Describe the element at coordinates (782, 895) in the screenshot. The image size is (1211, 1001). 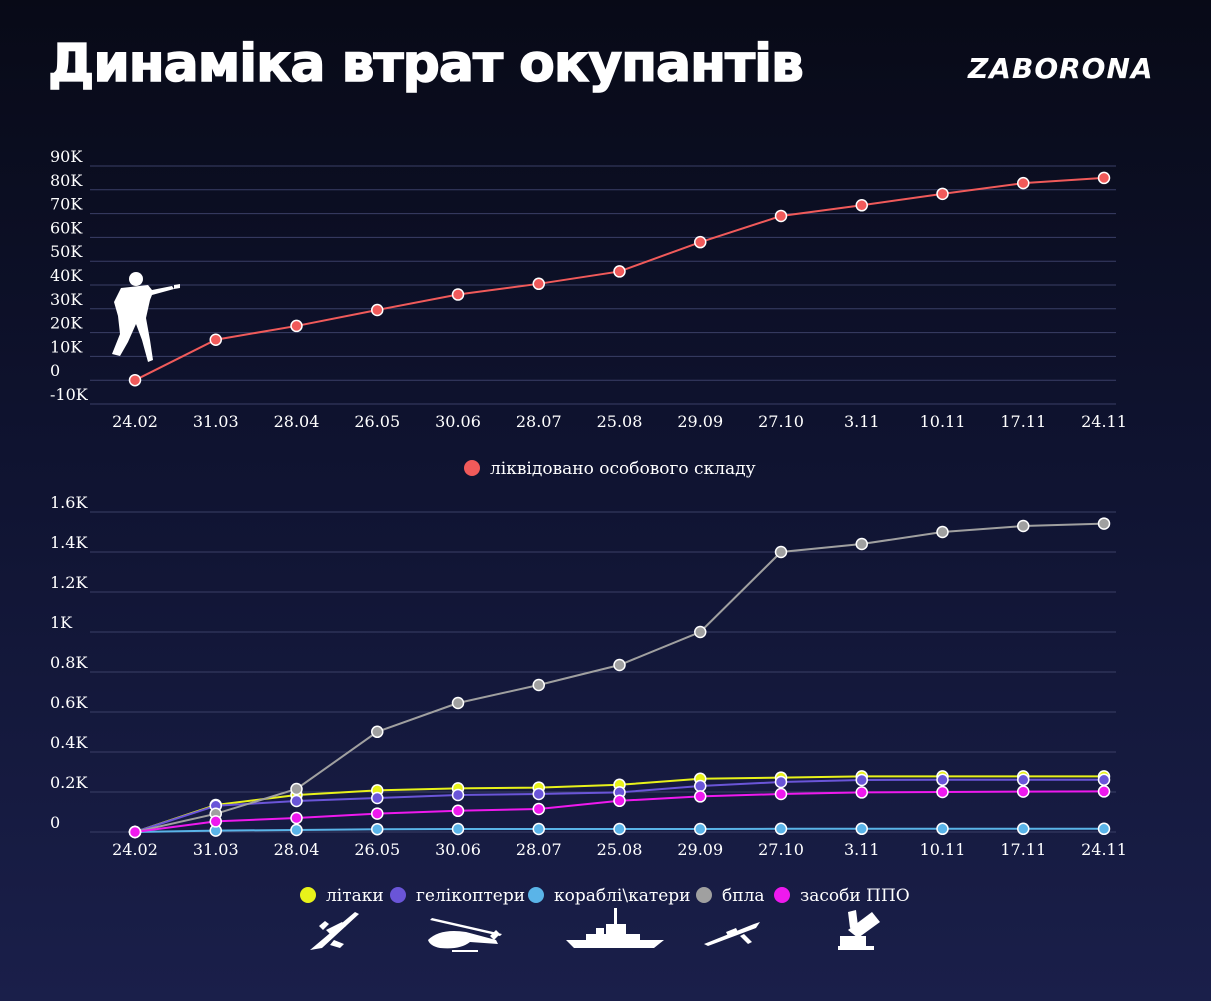
I see `legend-marker-air-defense` at that location.